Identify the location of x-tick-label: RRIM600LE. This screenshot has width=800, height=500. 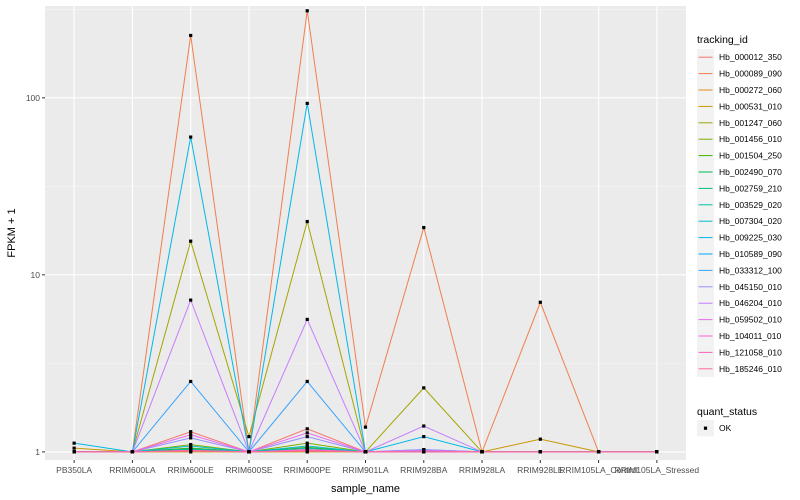
(191, 470).